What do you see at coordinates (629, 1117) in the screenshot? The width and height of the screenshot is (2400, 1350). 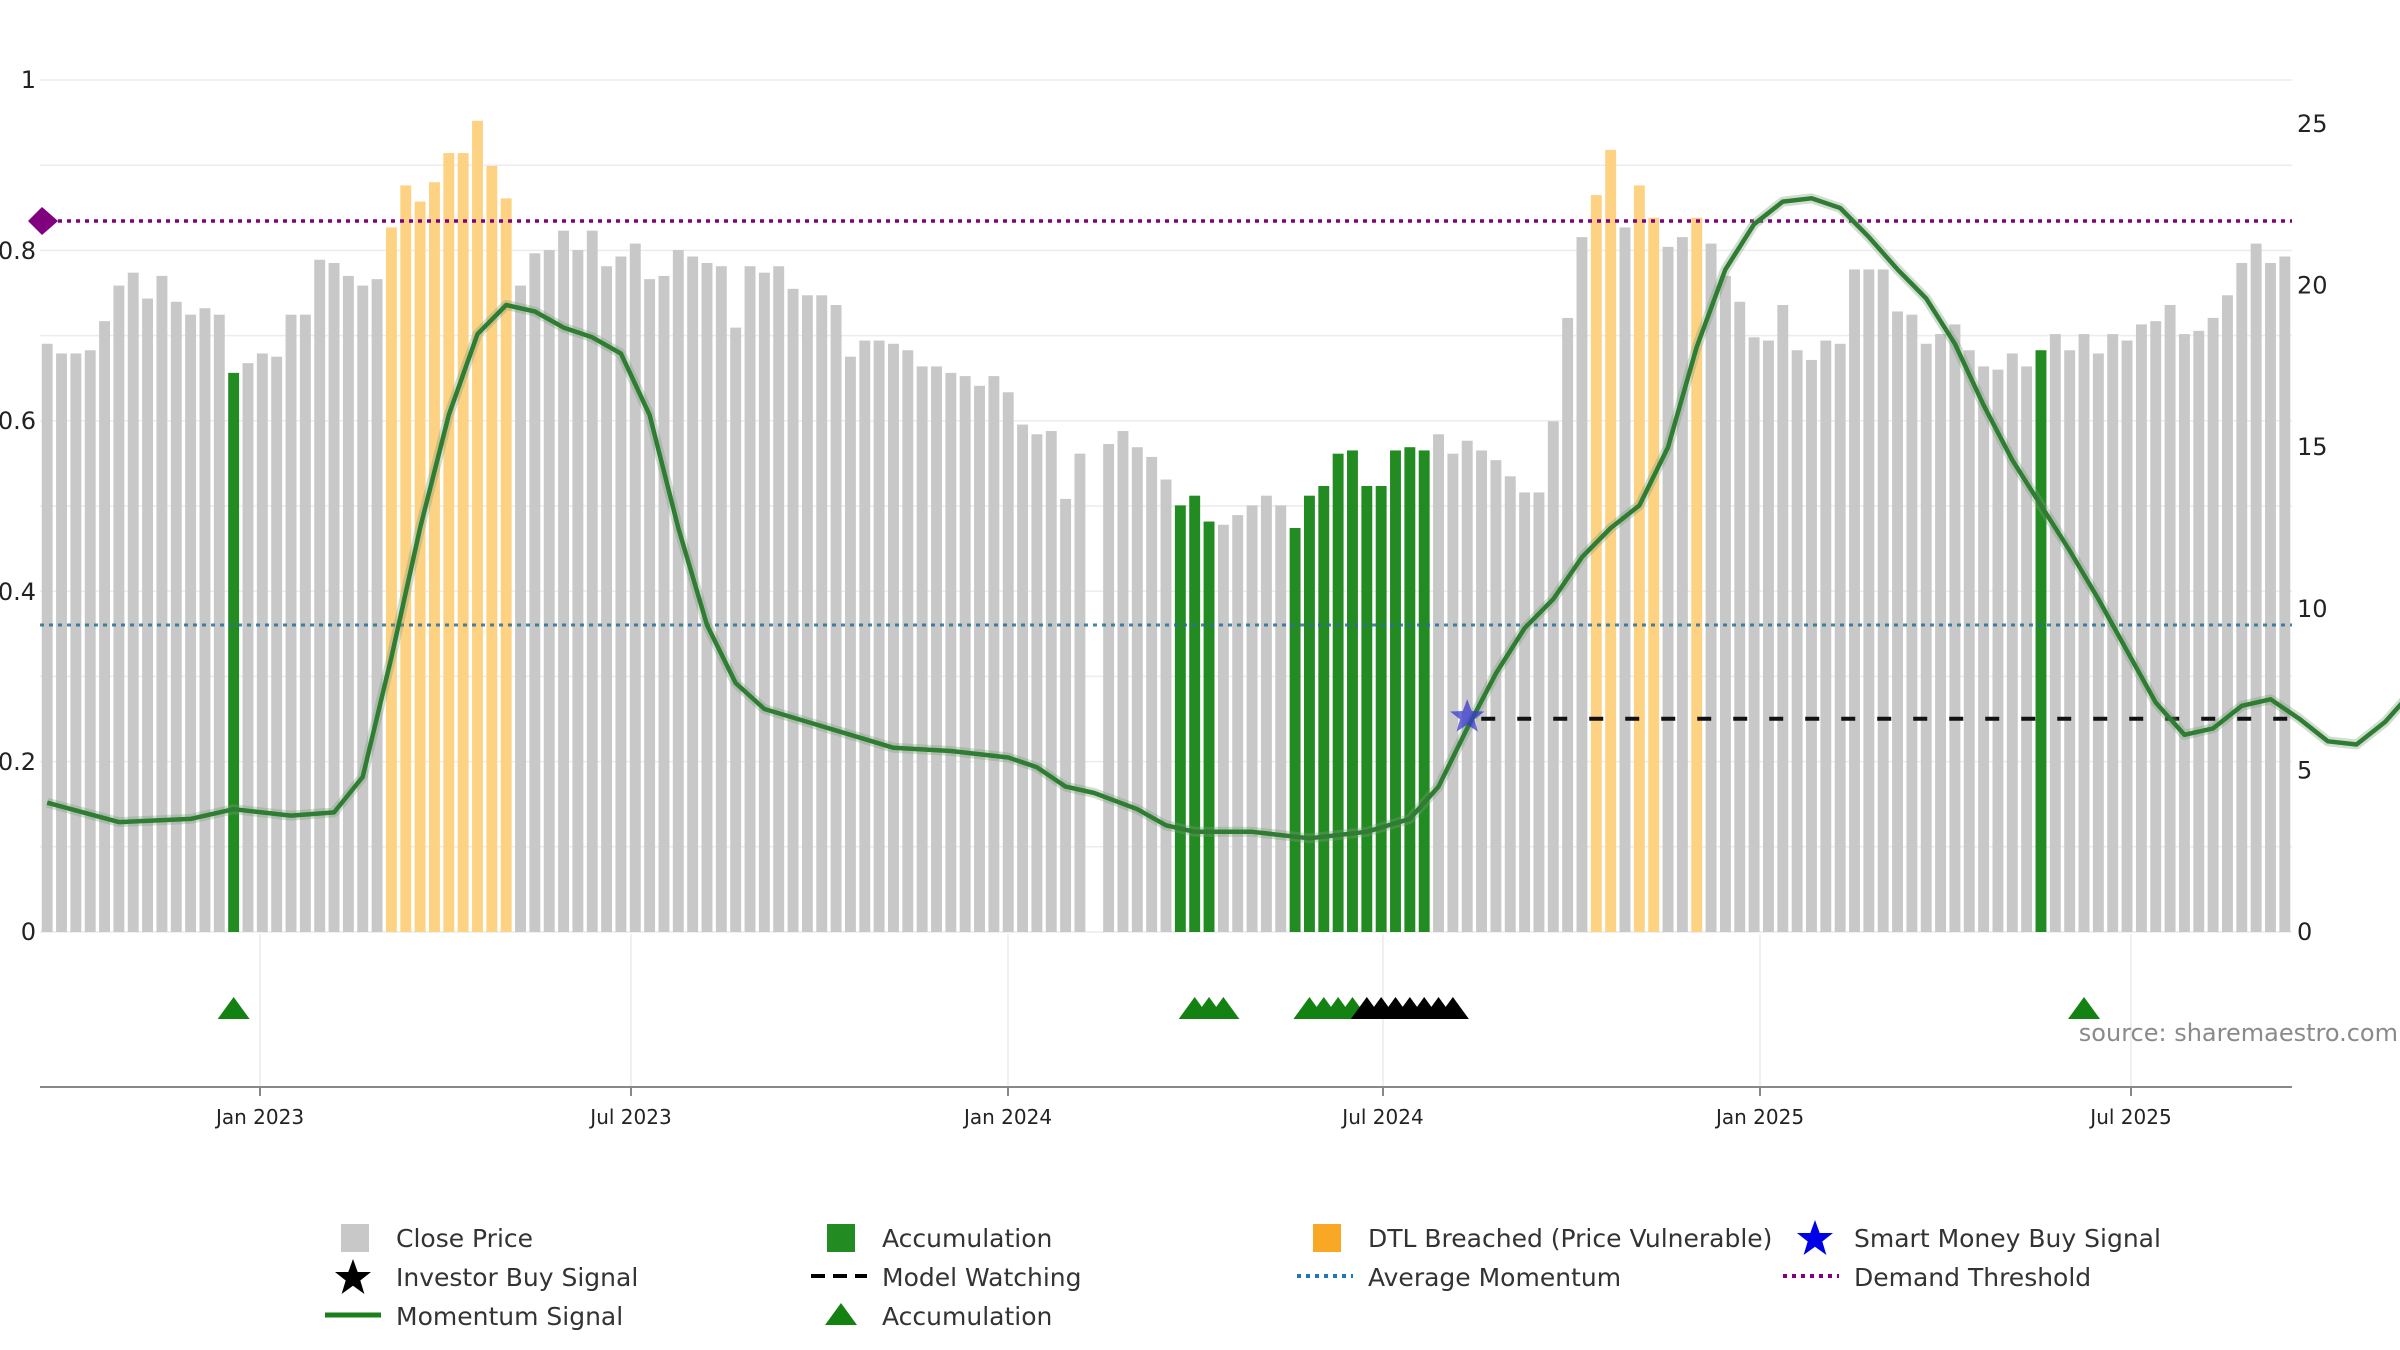 I see `x-tick-label: Jul 2023` at bounding box center [629, 1117].